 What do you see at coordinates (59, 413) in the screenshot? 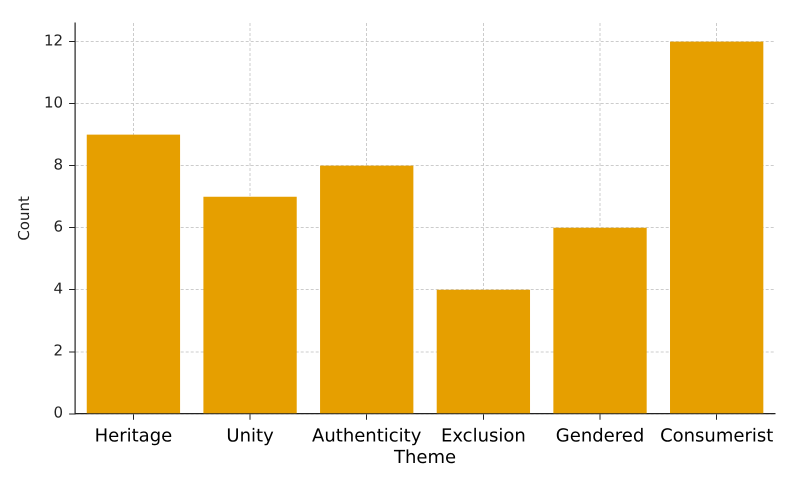
I see `y-tick-label: 0` at bounding box center [59, 413].